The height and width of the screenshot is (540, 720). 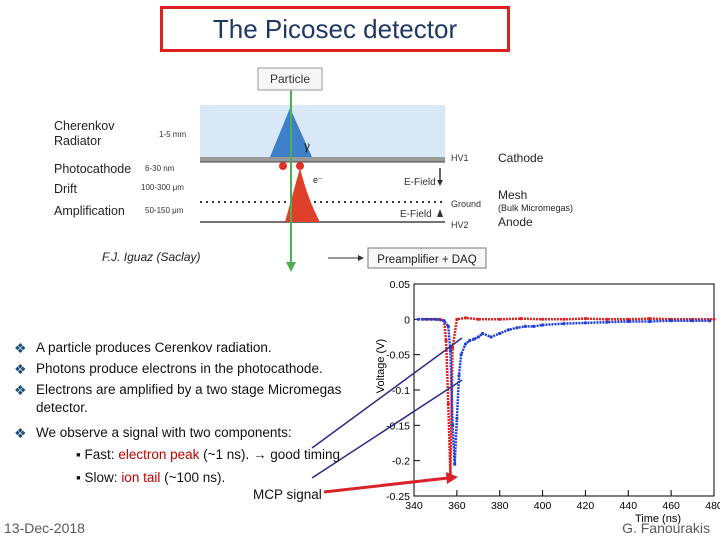 What do you see at coordinates (420, 182) in the screenshot?
I see `efield-label-1: E-Field` at bounding box center [420, 182].